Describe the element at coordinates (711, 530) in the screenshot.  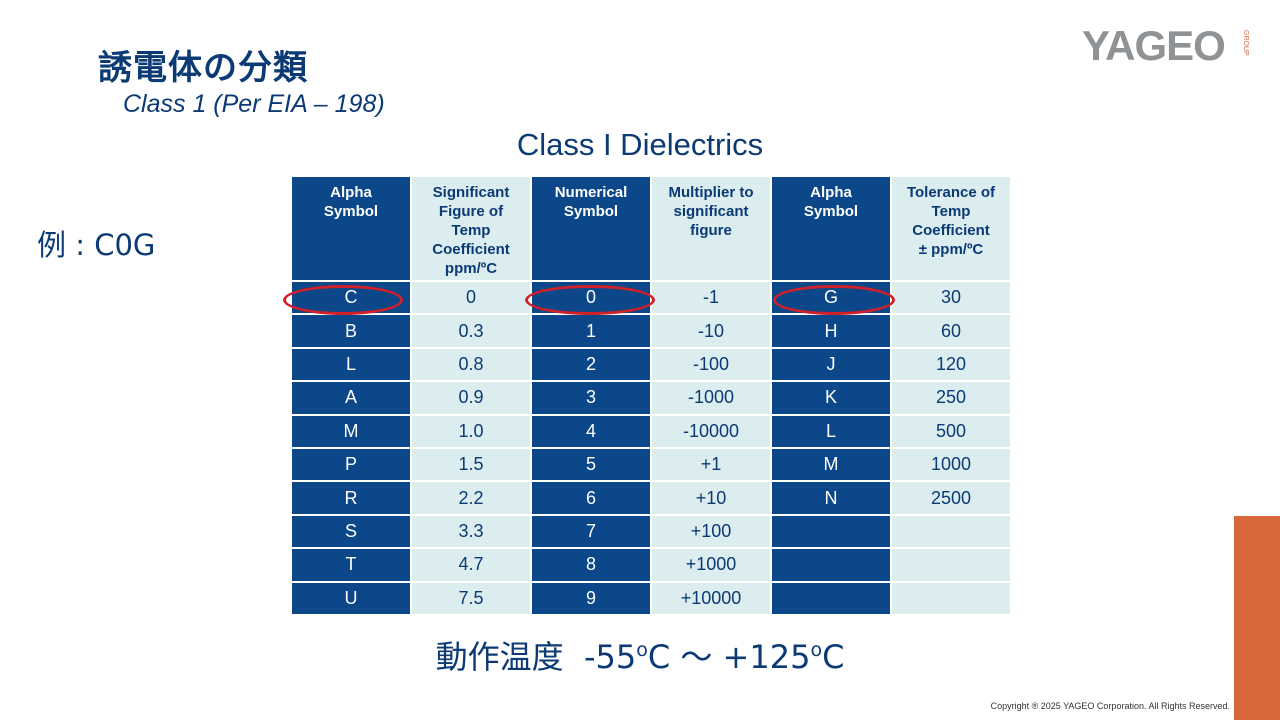
I see `table-cell: +100` at that location.